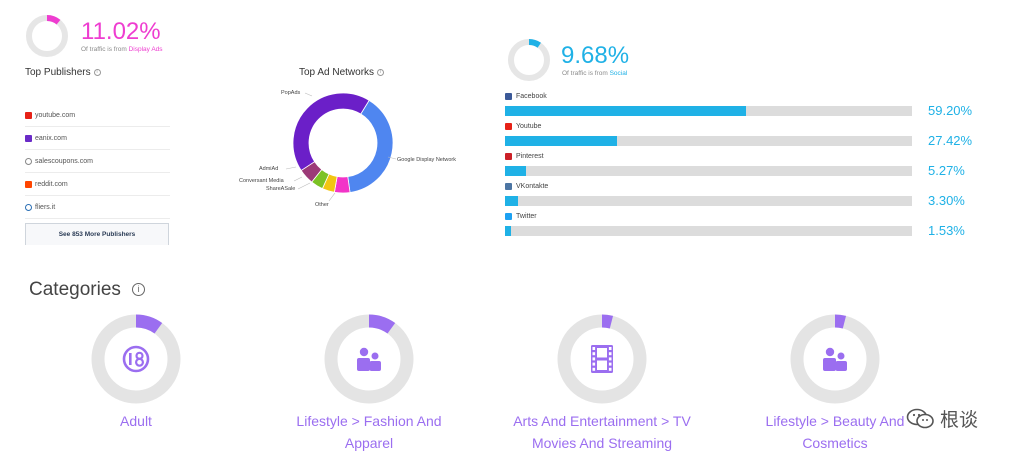  Describe the element at coordinates (946, 170) in the screenshot. I see `social-percent-value: 5.27%` at that location.